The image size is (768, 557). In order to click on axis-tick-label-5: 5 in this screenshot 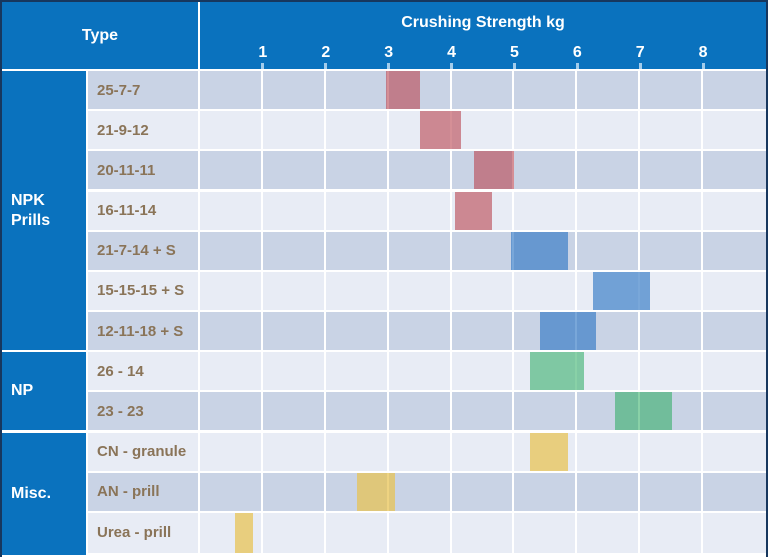, I will do `click(514, 52)`.